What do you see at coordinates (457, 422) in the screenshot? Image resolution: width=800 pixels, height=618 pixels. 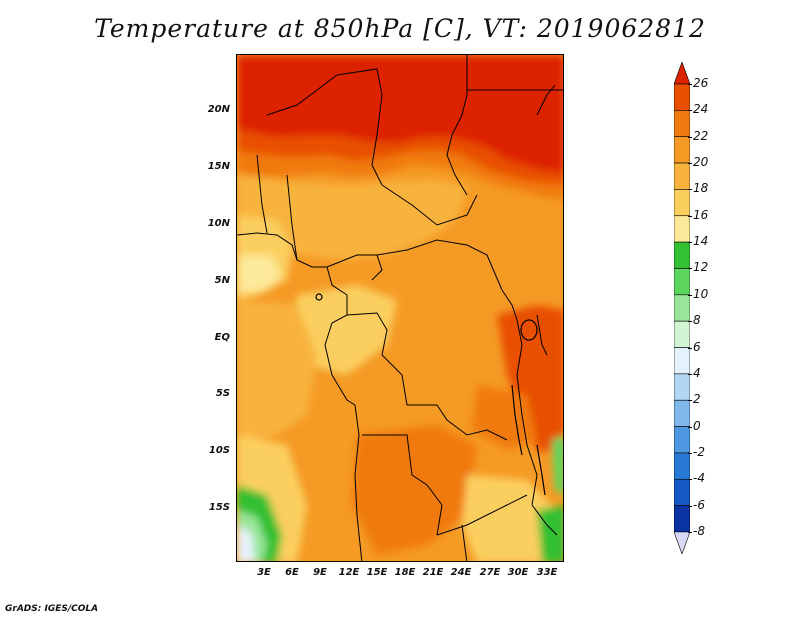 I see `border-drc-south` at bounding box center [457, 422].